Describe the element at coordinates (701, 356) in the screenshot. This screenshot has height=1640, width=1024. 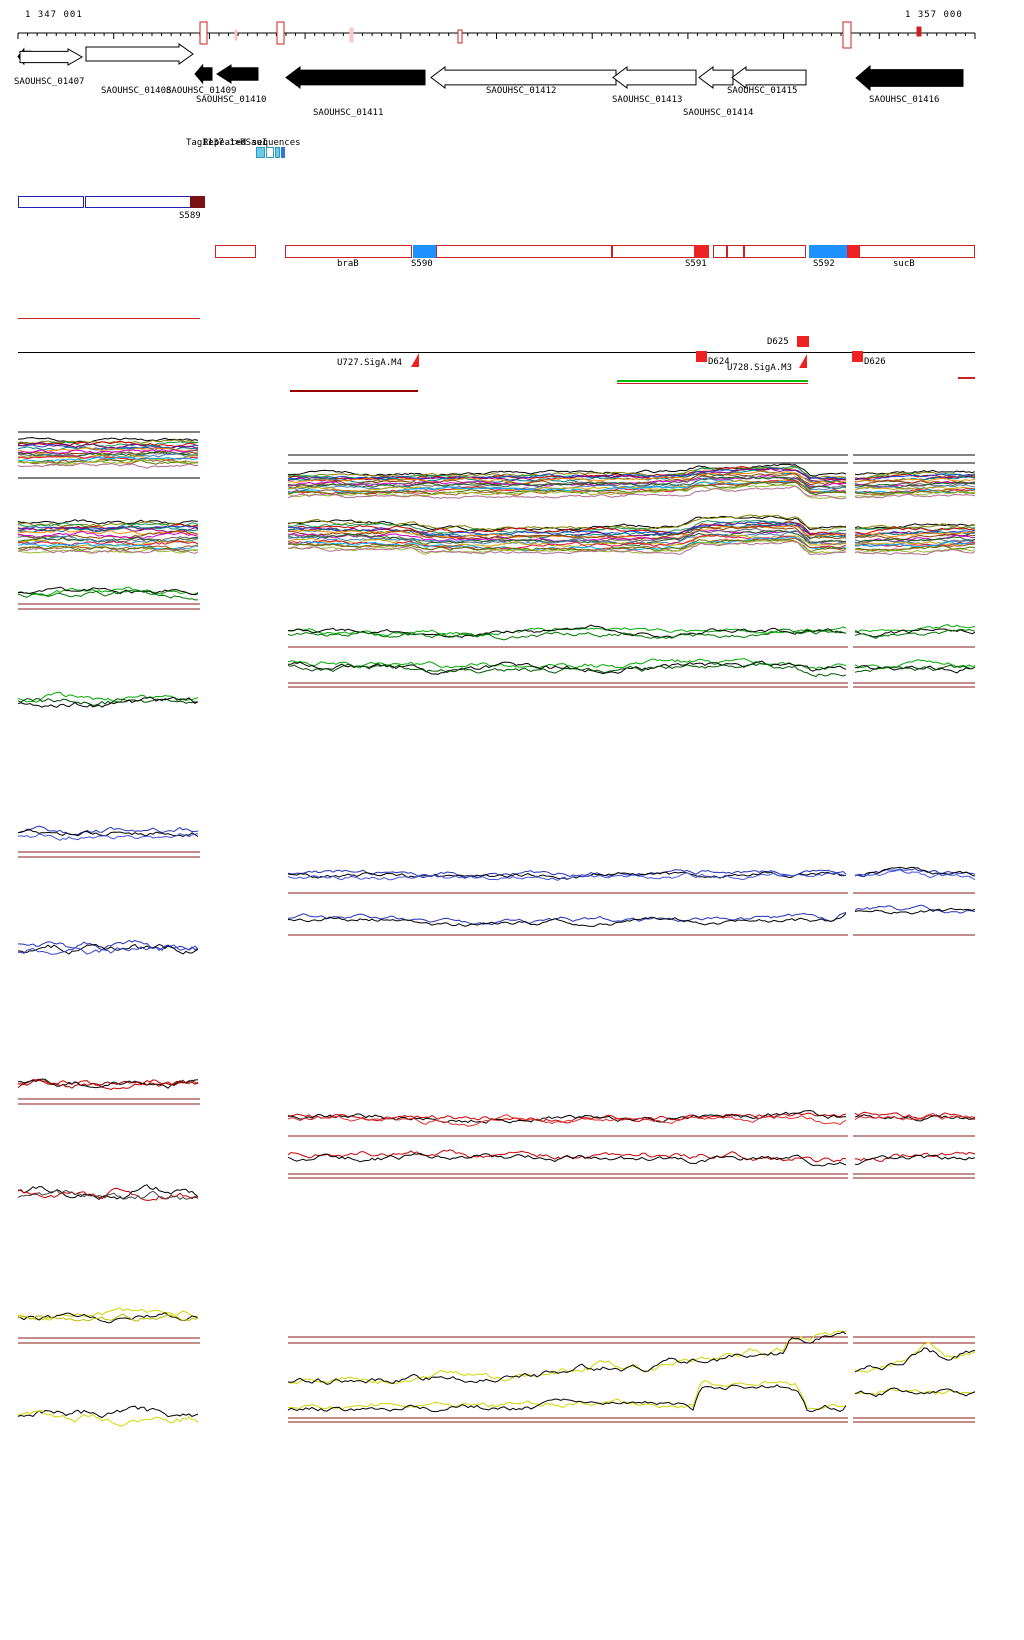
I see `marker-box-d624` at that location.